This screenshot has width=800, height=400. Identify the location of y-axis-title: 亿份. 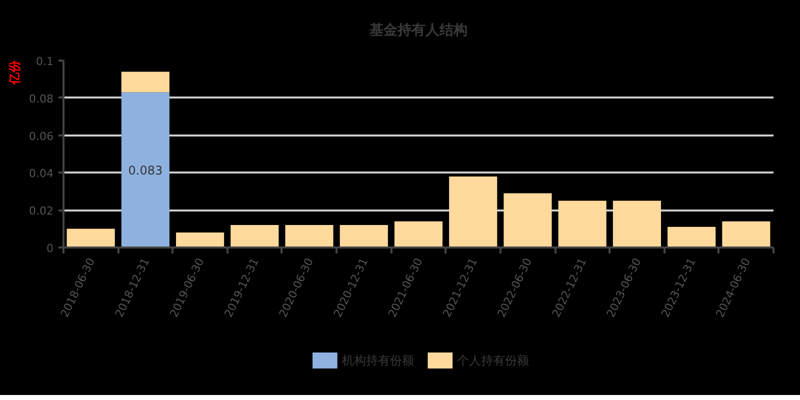
(15, 73).